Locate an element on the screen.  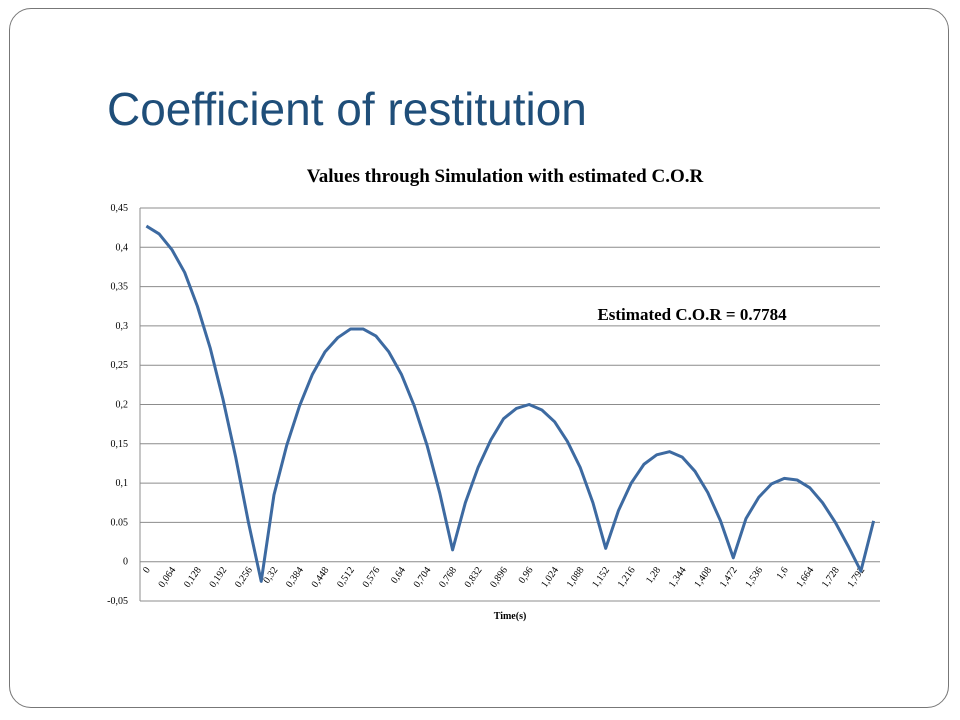
x-tick-label: 1,472 is located at coordinates (729, 577).